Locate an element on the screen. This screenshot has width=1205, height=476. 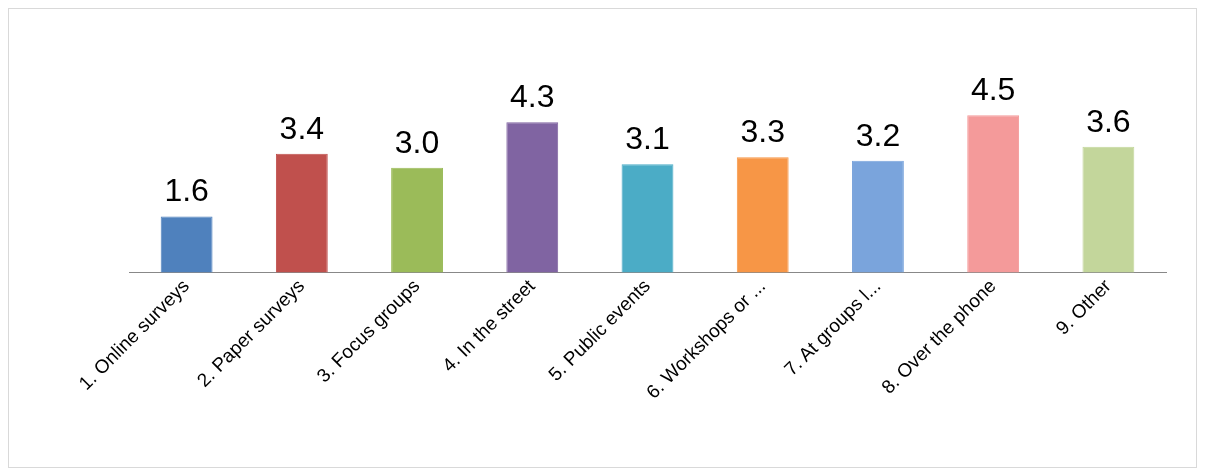
data-label: 3.6 is located at coordinates (1108, 120).